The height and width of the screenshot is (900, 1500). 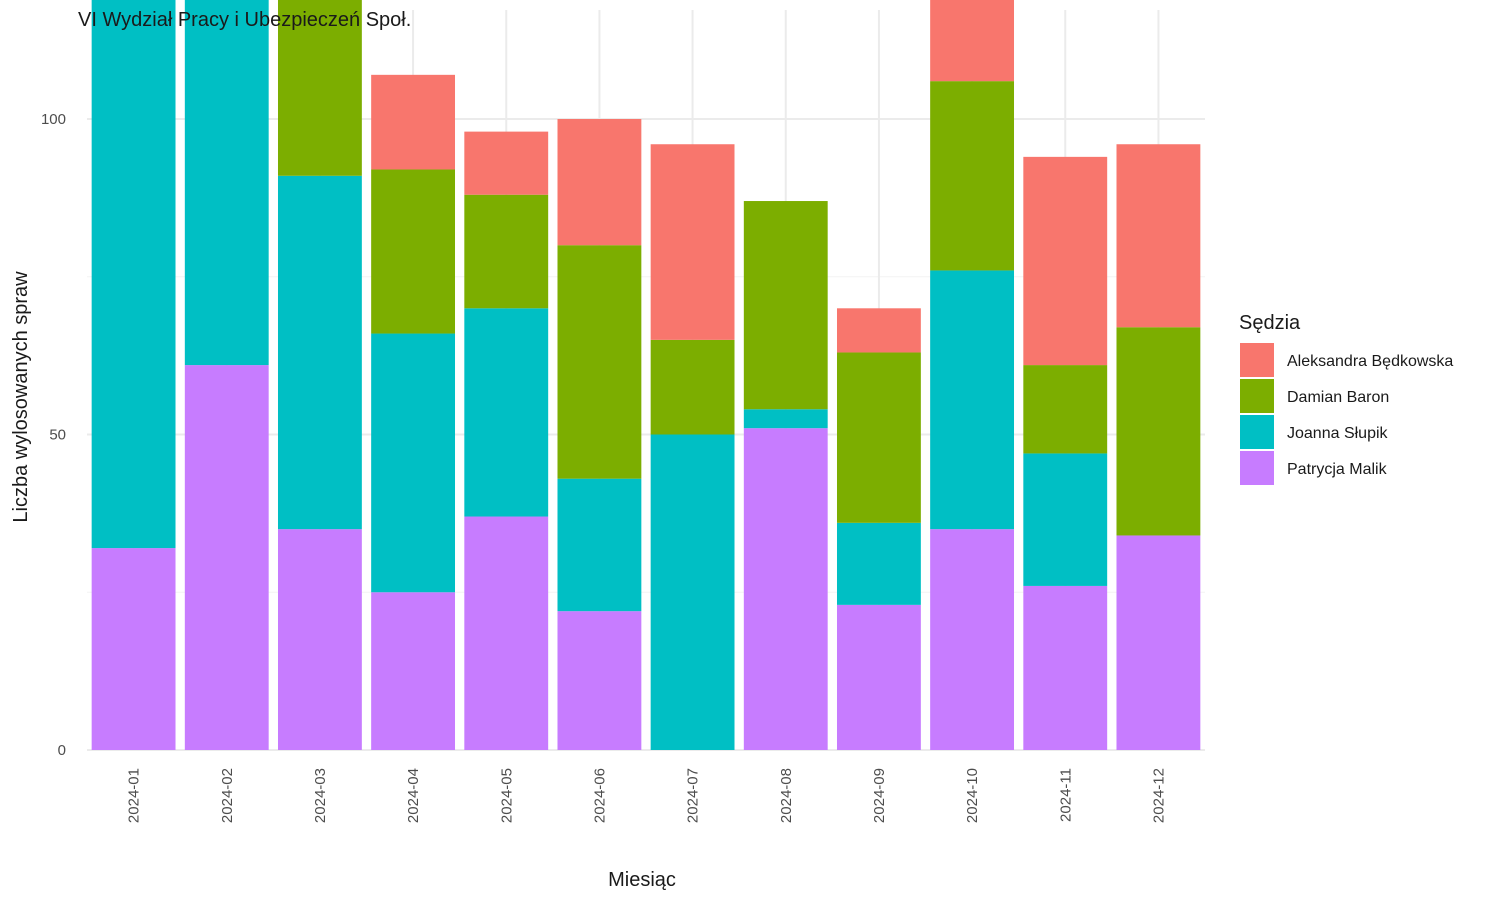 I want to click on y-axis-ticks: 050100150200, so click(x=53, y=435).